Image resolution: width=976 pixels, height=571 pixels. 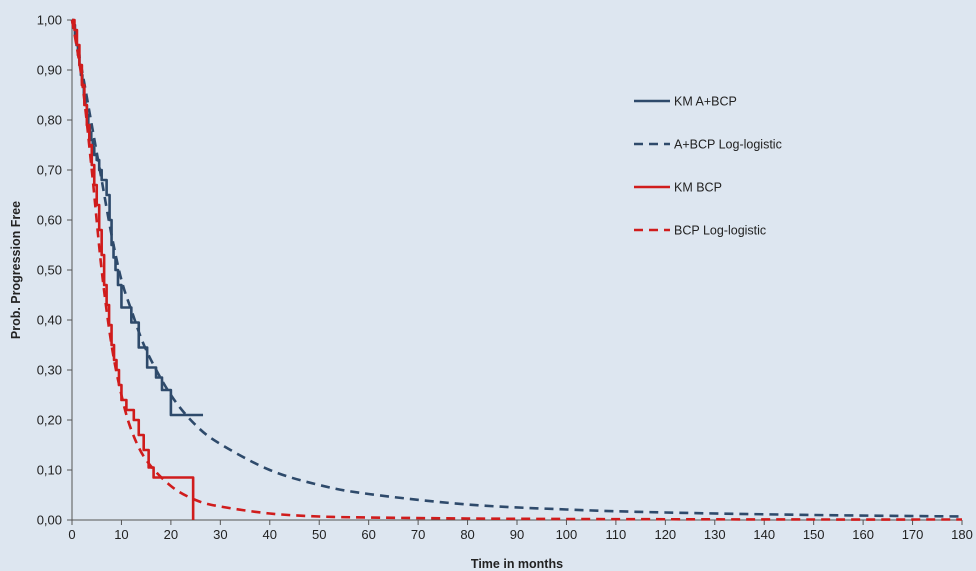 What do you see at coordinates (121, 534) in the screenshot?
I see `x-tick-label: 10` at bounding box center [121, 534].